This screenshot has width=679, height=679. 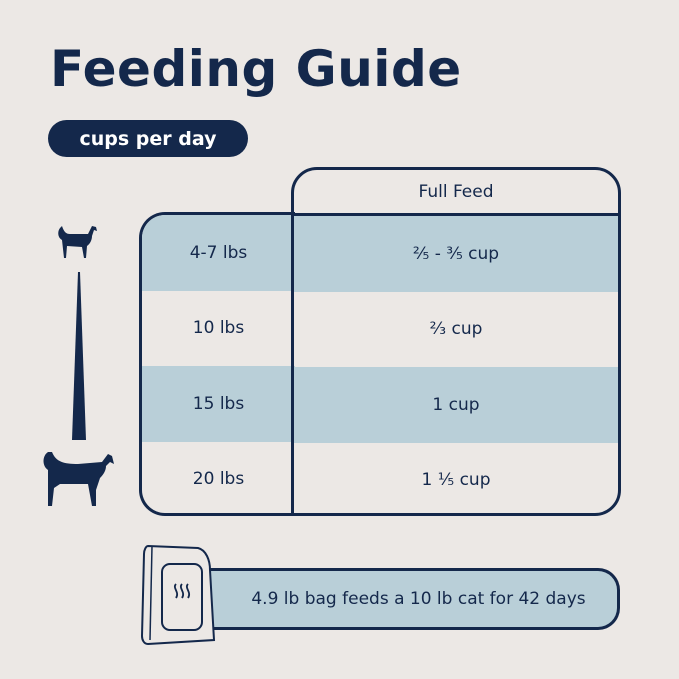 I want to click on food-bag-icon, so click(x=178, y=595).